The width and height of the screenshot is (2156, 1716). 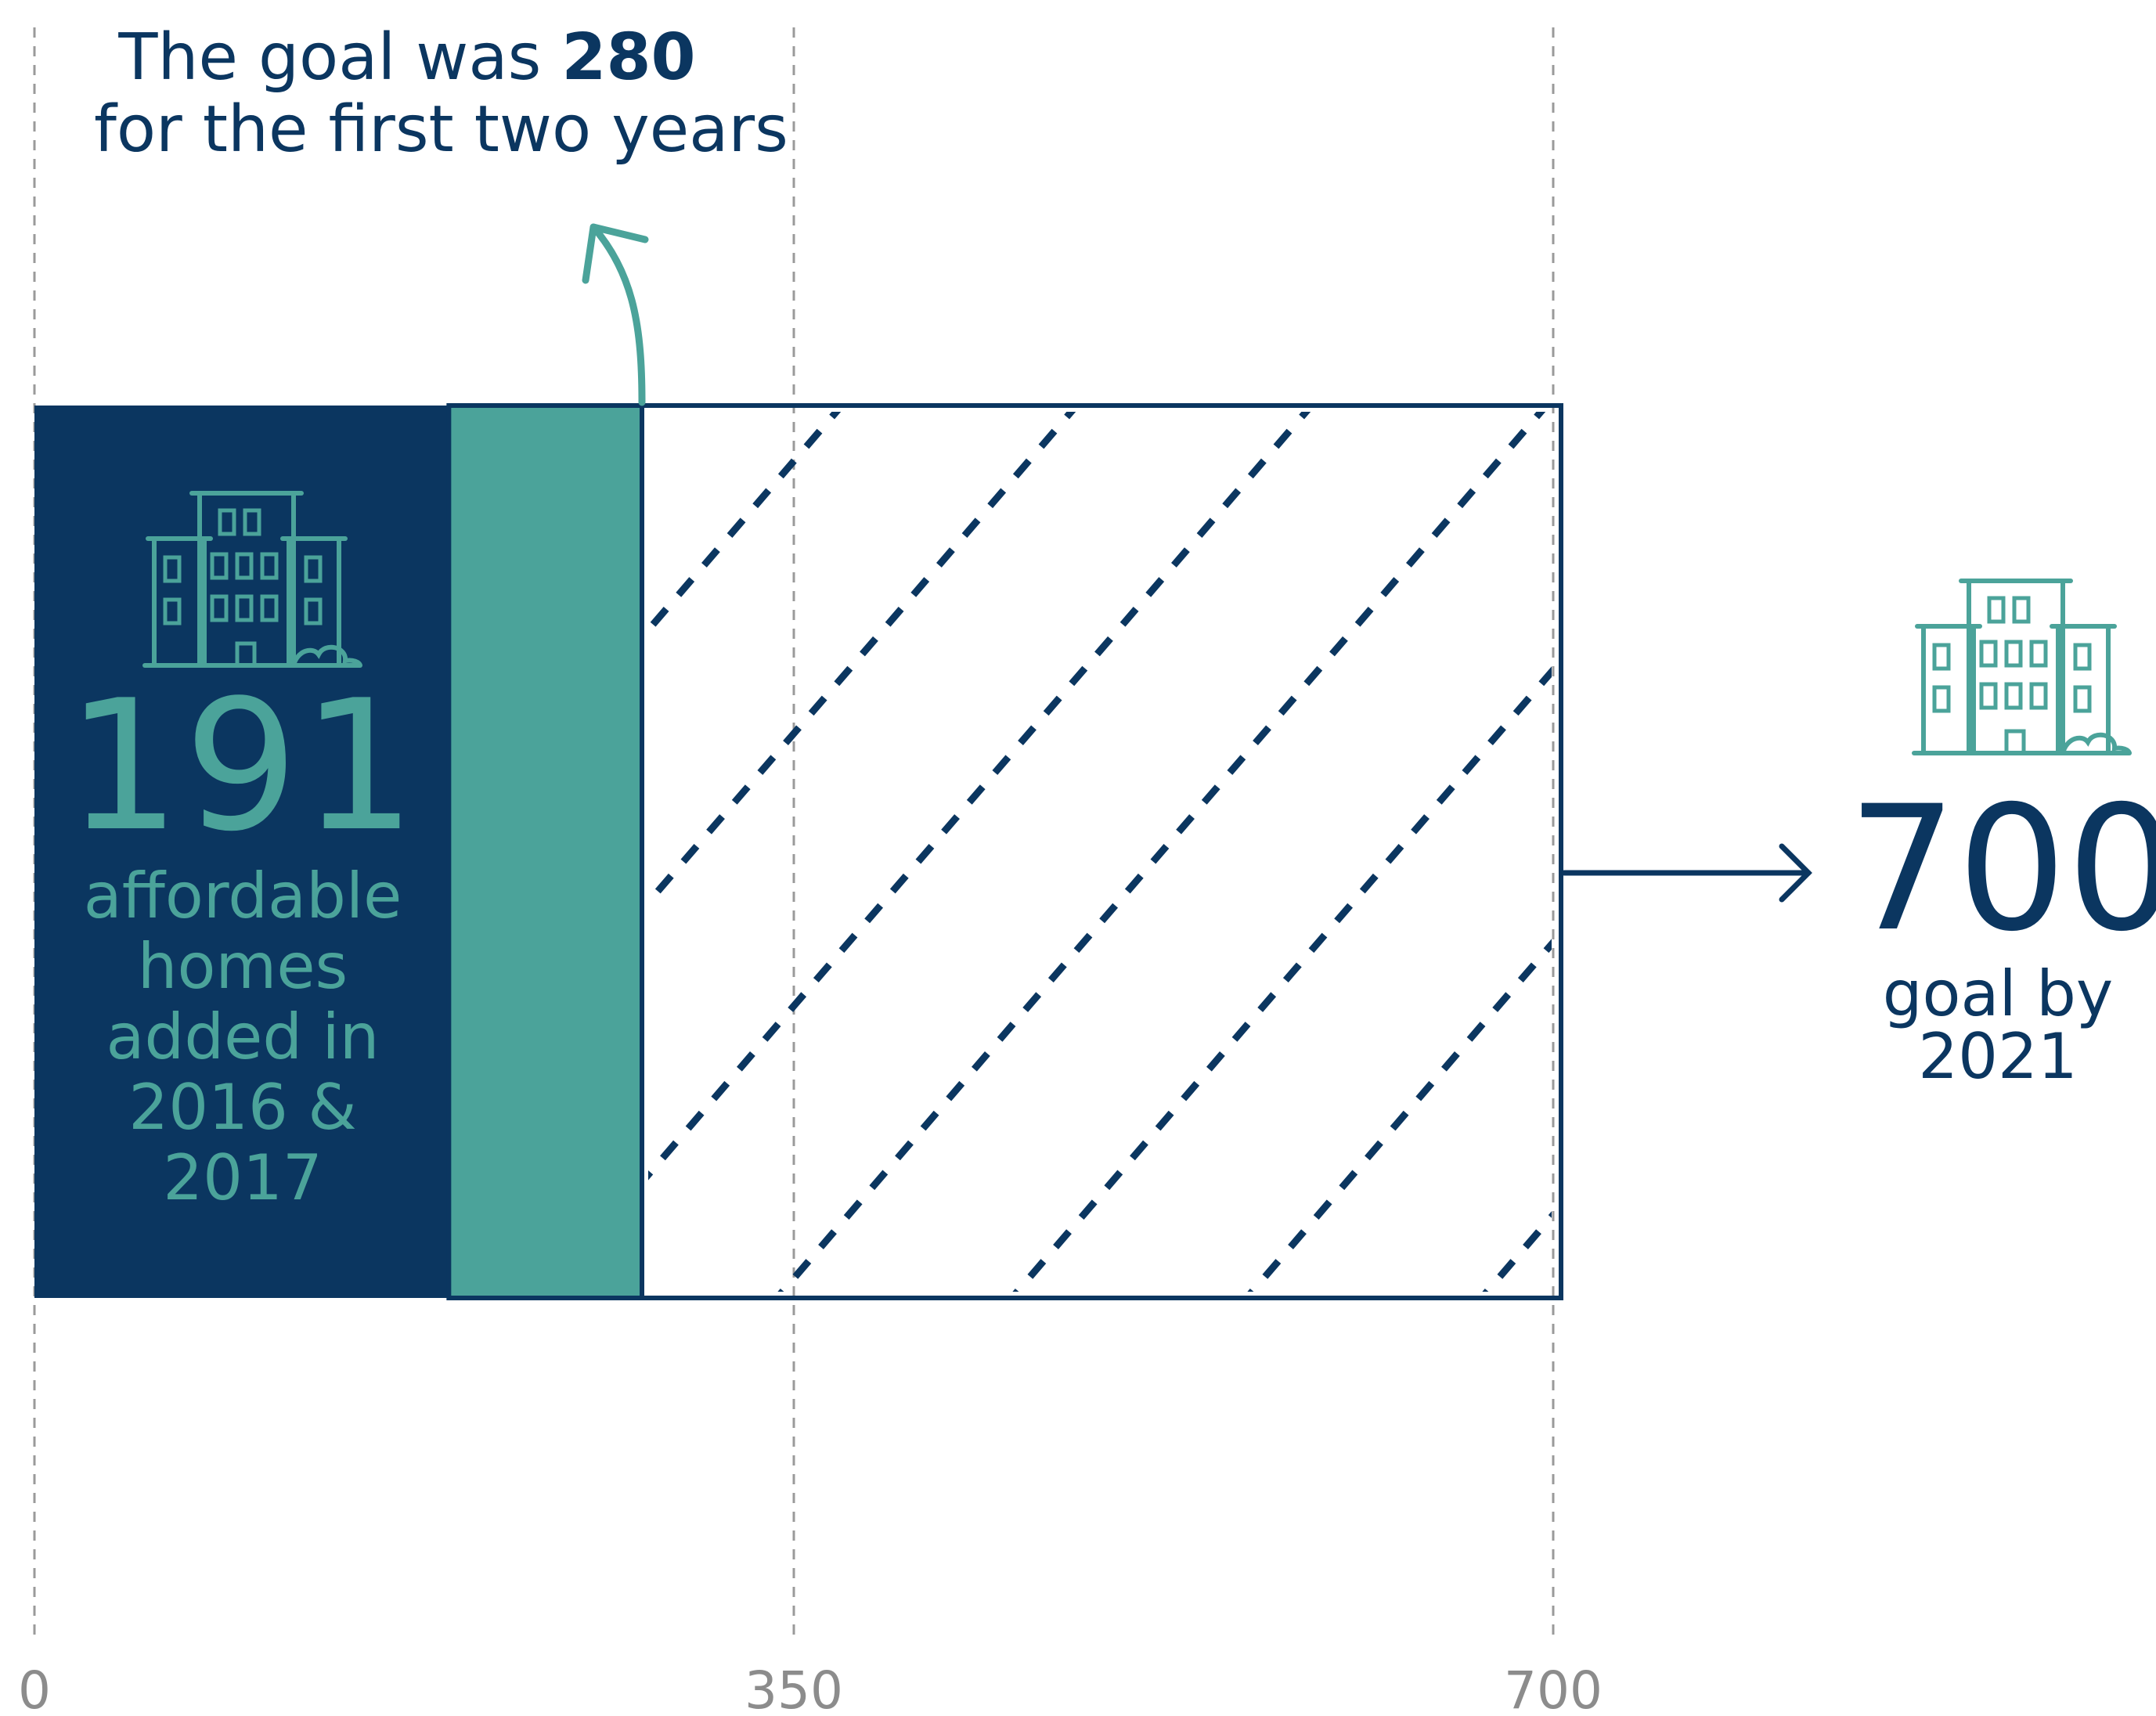 What do you see at coordinates (2002, 869) in the screenshot?
I see `goal-number: 700` at bounding box center [2002, 869].